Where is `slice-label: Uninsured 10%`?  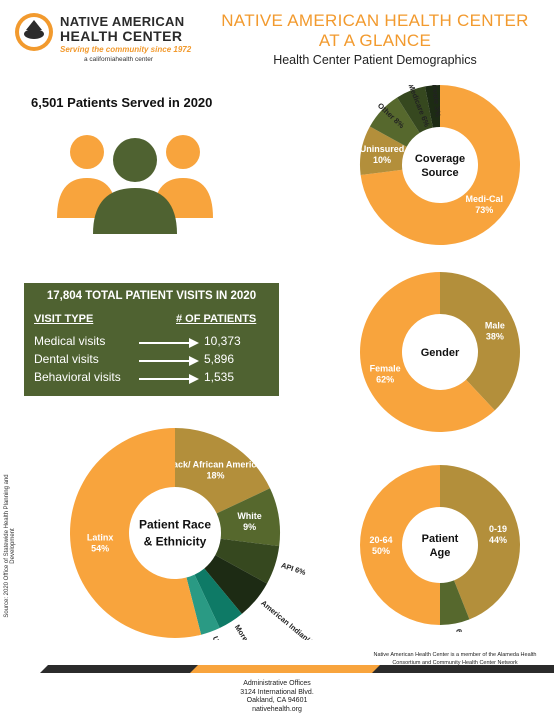 slice-label: Uninsured 10% is located at coordinates (382, 154).